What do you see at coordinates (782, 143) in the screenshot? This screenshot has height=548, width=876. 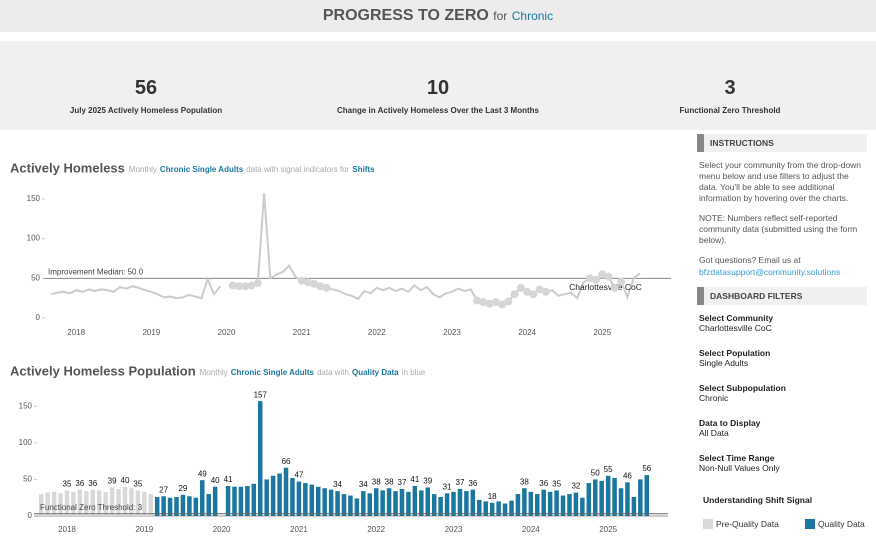 I see `section-header: INSTRUCTIONS` at bounding box center [782, 143].